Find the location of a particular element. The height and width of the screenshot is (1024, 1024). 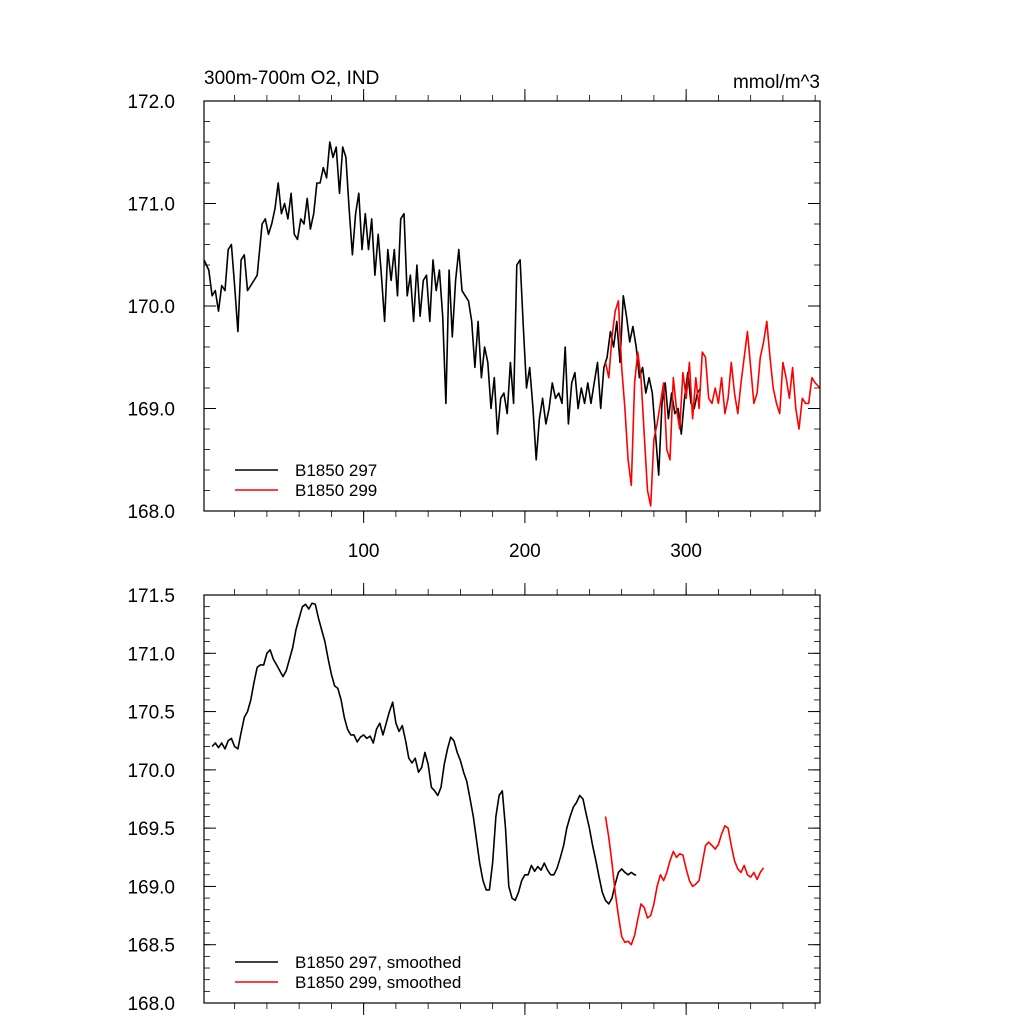

units-label: mmol/m^3 is located at coordinates (776, 82).